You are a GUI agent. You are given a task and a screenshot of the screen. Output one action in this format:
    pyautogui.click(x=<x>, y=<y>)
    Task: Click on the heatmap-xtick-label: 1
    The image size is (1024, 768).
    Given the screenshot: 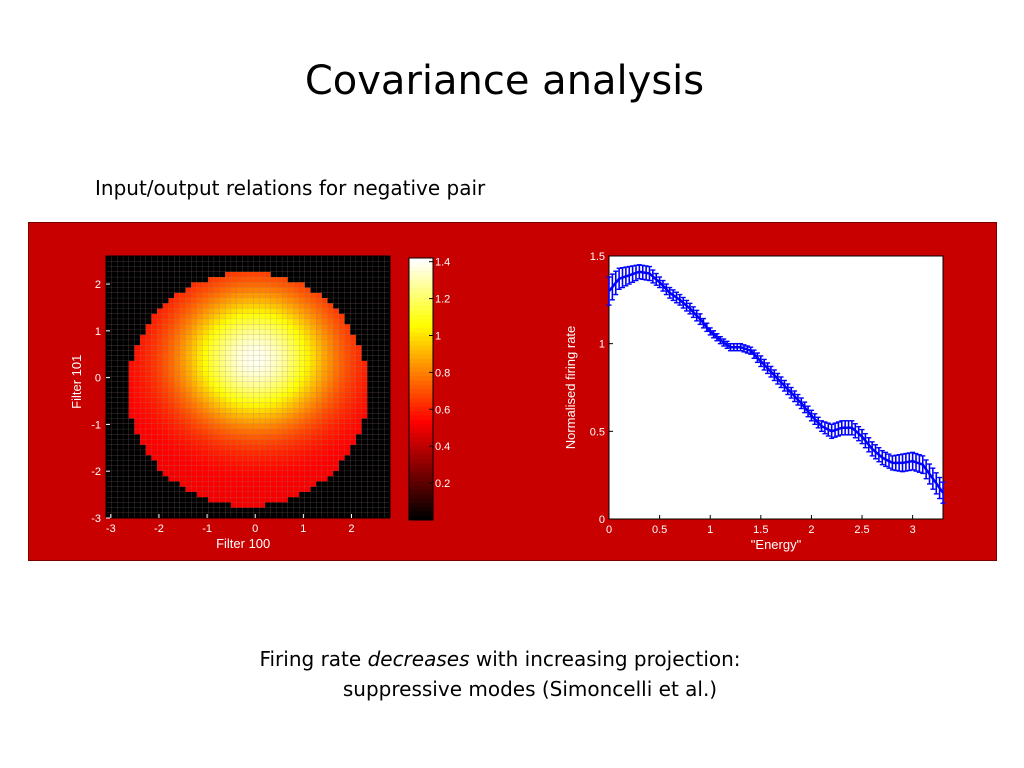 What is the action you would take?
    pyautogui.click(x=303, y=529)
    